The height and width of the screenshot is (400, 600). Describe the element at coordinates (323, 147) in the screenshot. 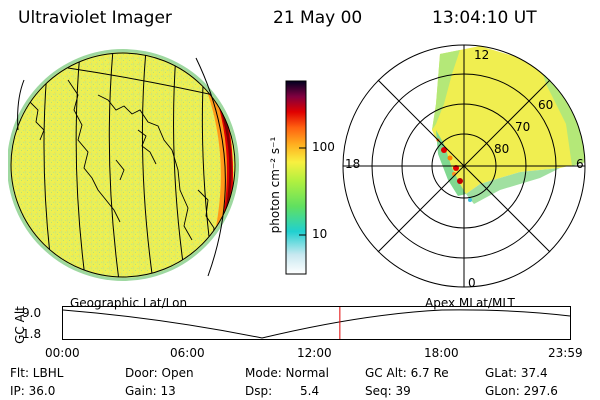

I see `colorbar-tick-100: 100` at that location.